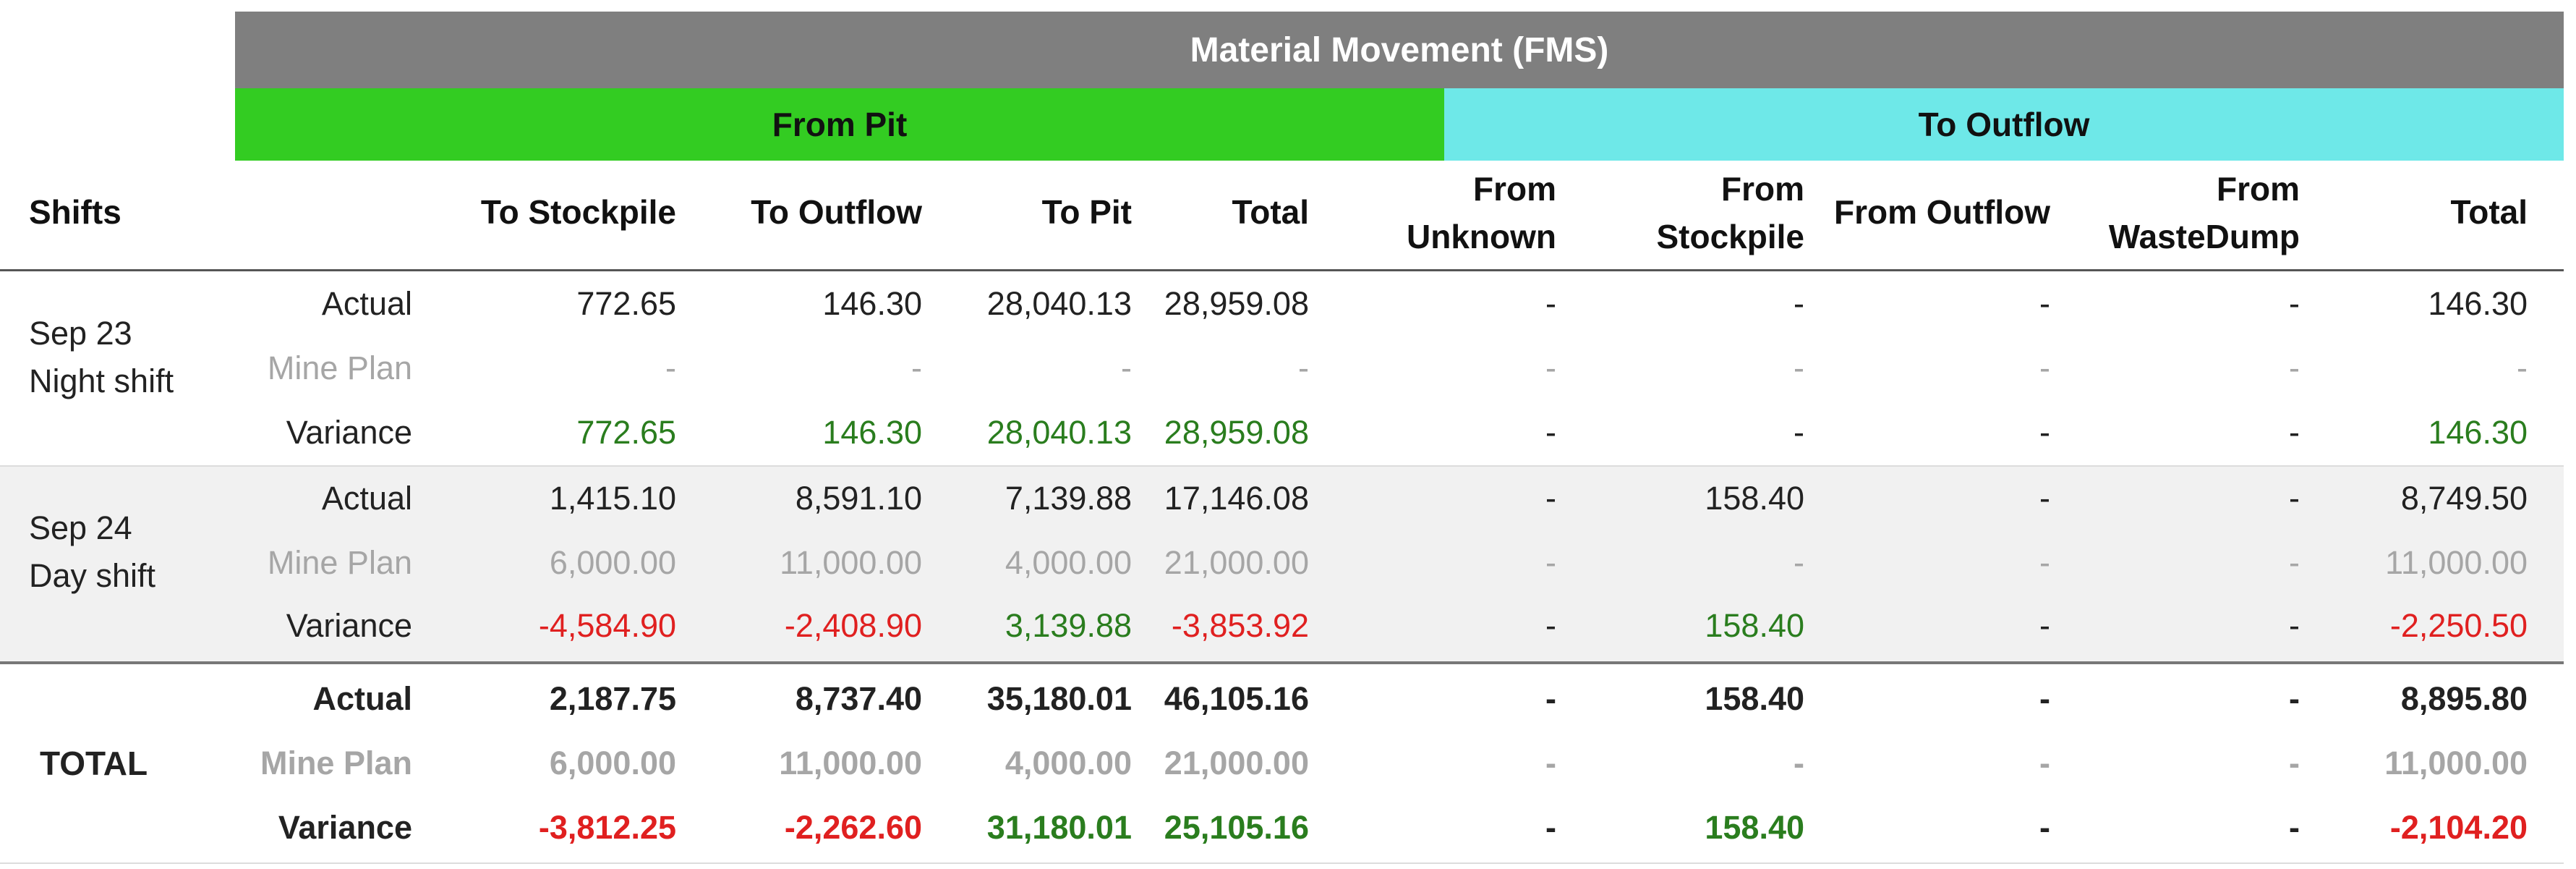 The image size is (2576, 869). Describe the element at coordinates (840, 124) in the screenshot. I see `group-header-from-pit: From Pit` at that location.